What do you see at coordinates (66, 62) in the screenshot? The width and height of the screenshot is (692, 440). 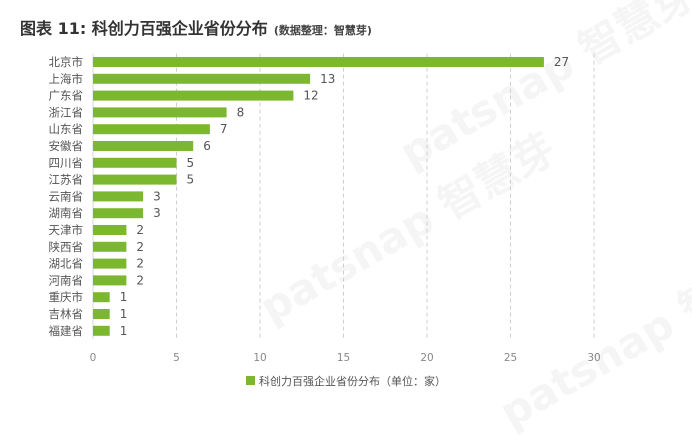 I see `category-label: 北京市` at bounding box center [66, 62].